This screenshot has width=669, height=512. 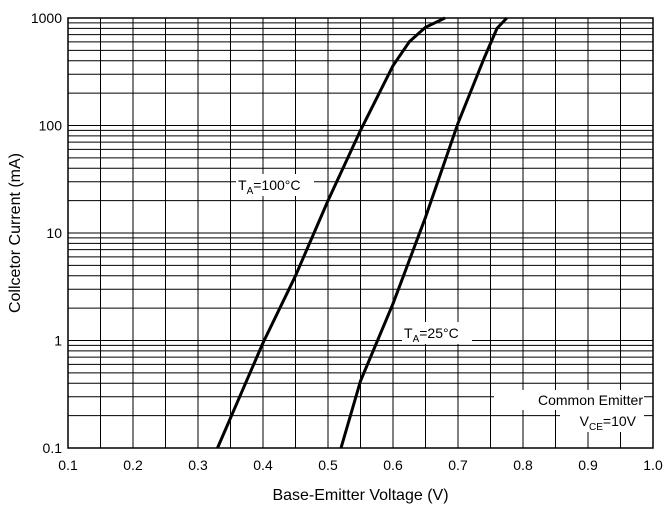 I want to click on x-tick-label: 0.4, so click(x=263, y=465).